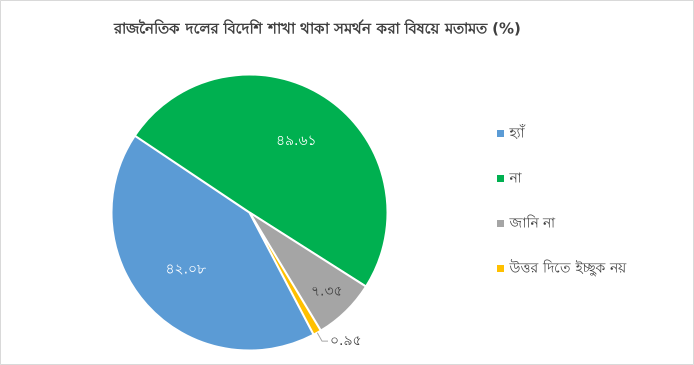  Describe the element at coordinates (326, 291) in the screenshot. I see `data-label: ৭.৩৫` at that location.